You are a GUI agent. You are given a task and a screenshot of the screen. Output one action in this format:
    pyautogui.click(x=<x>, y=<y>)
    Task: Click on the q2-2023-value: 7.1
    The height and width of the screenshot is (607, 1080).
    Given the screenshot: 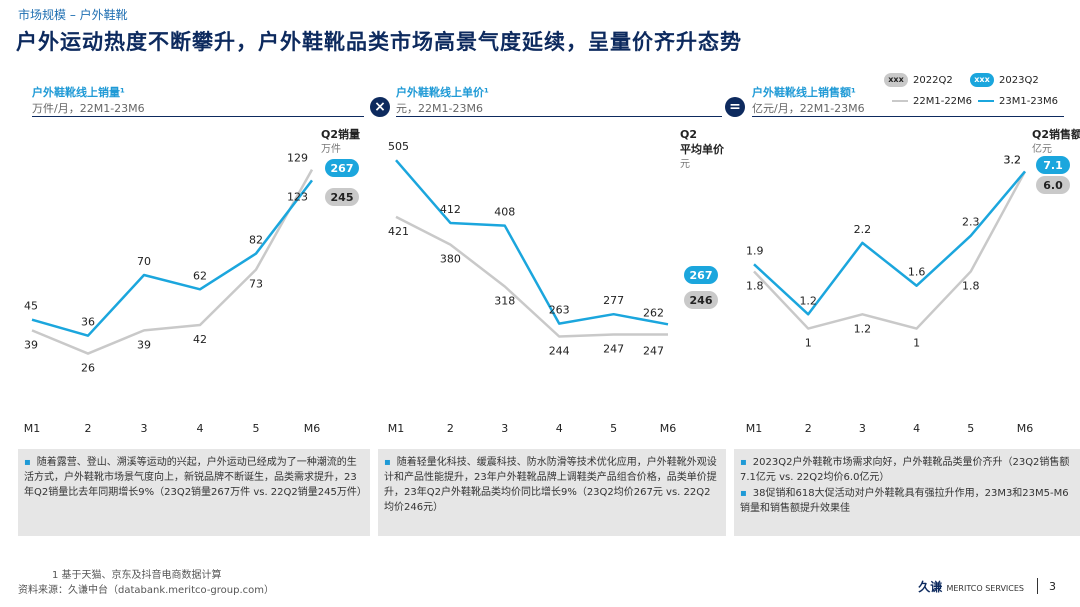 What is the action you would take?
    pyautogui.click(x=1053, y=165)
    